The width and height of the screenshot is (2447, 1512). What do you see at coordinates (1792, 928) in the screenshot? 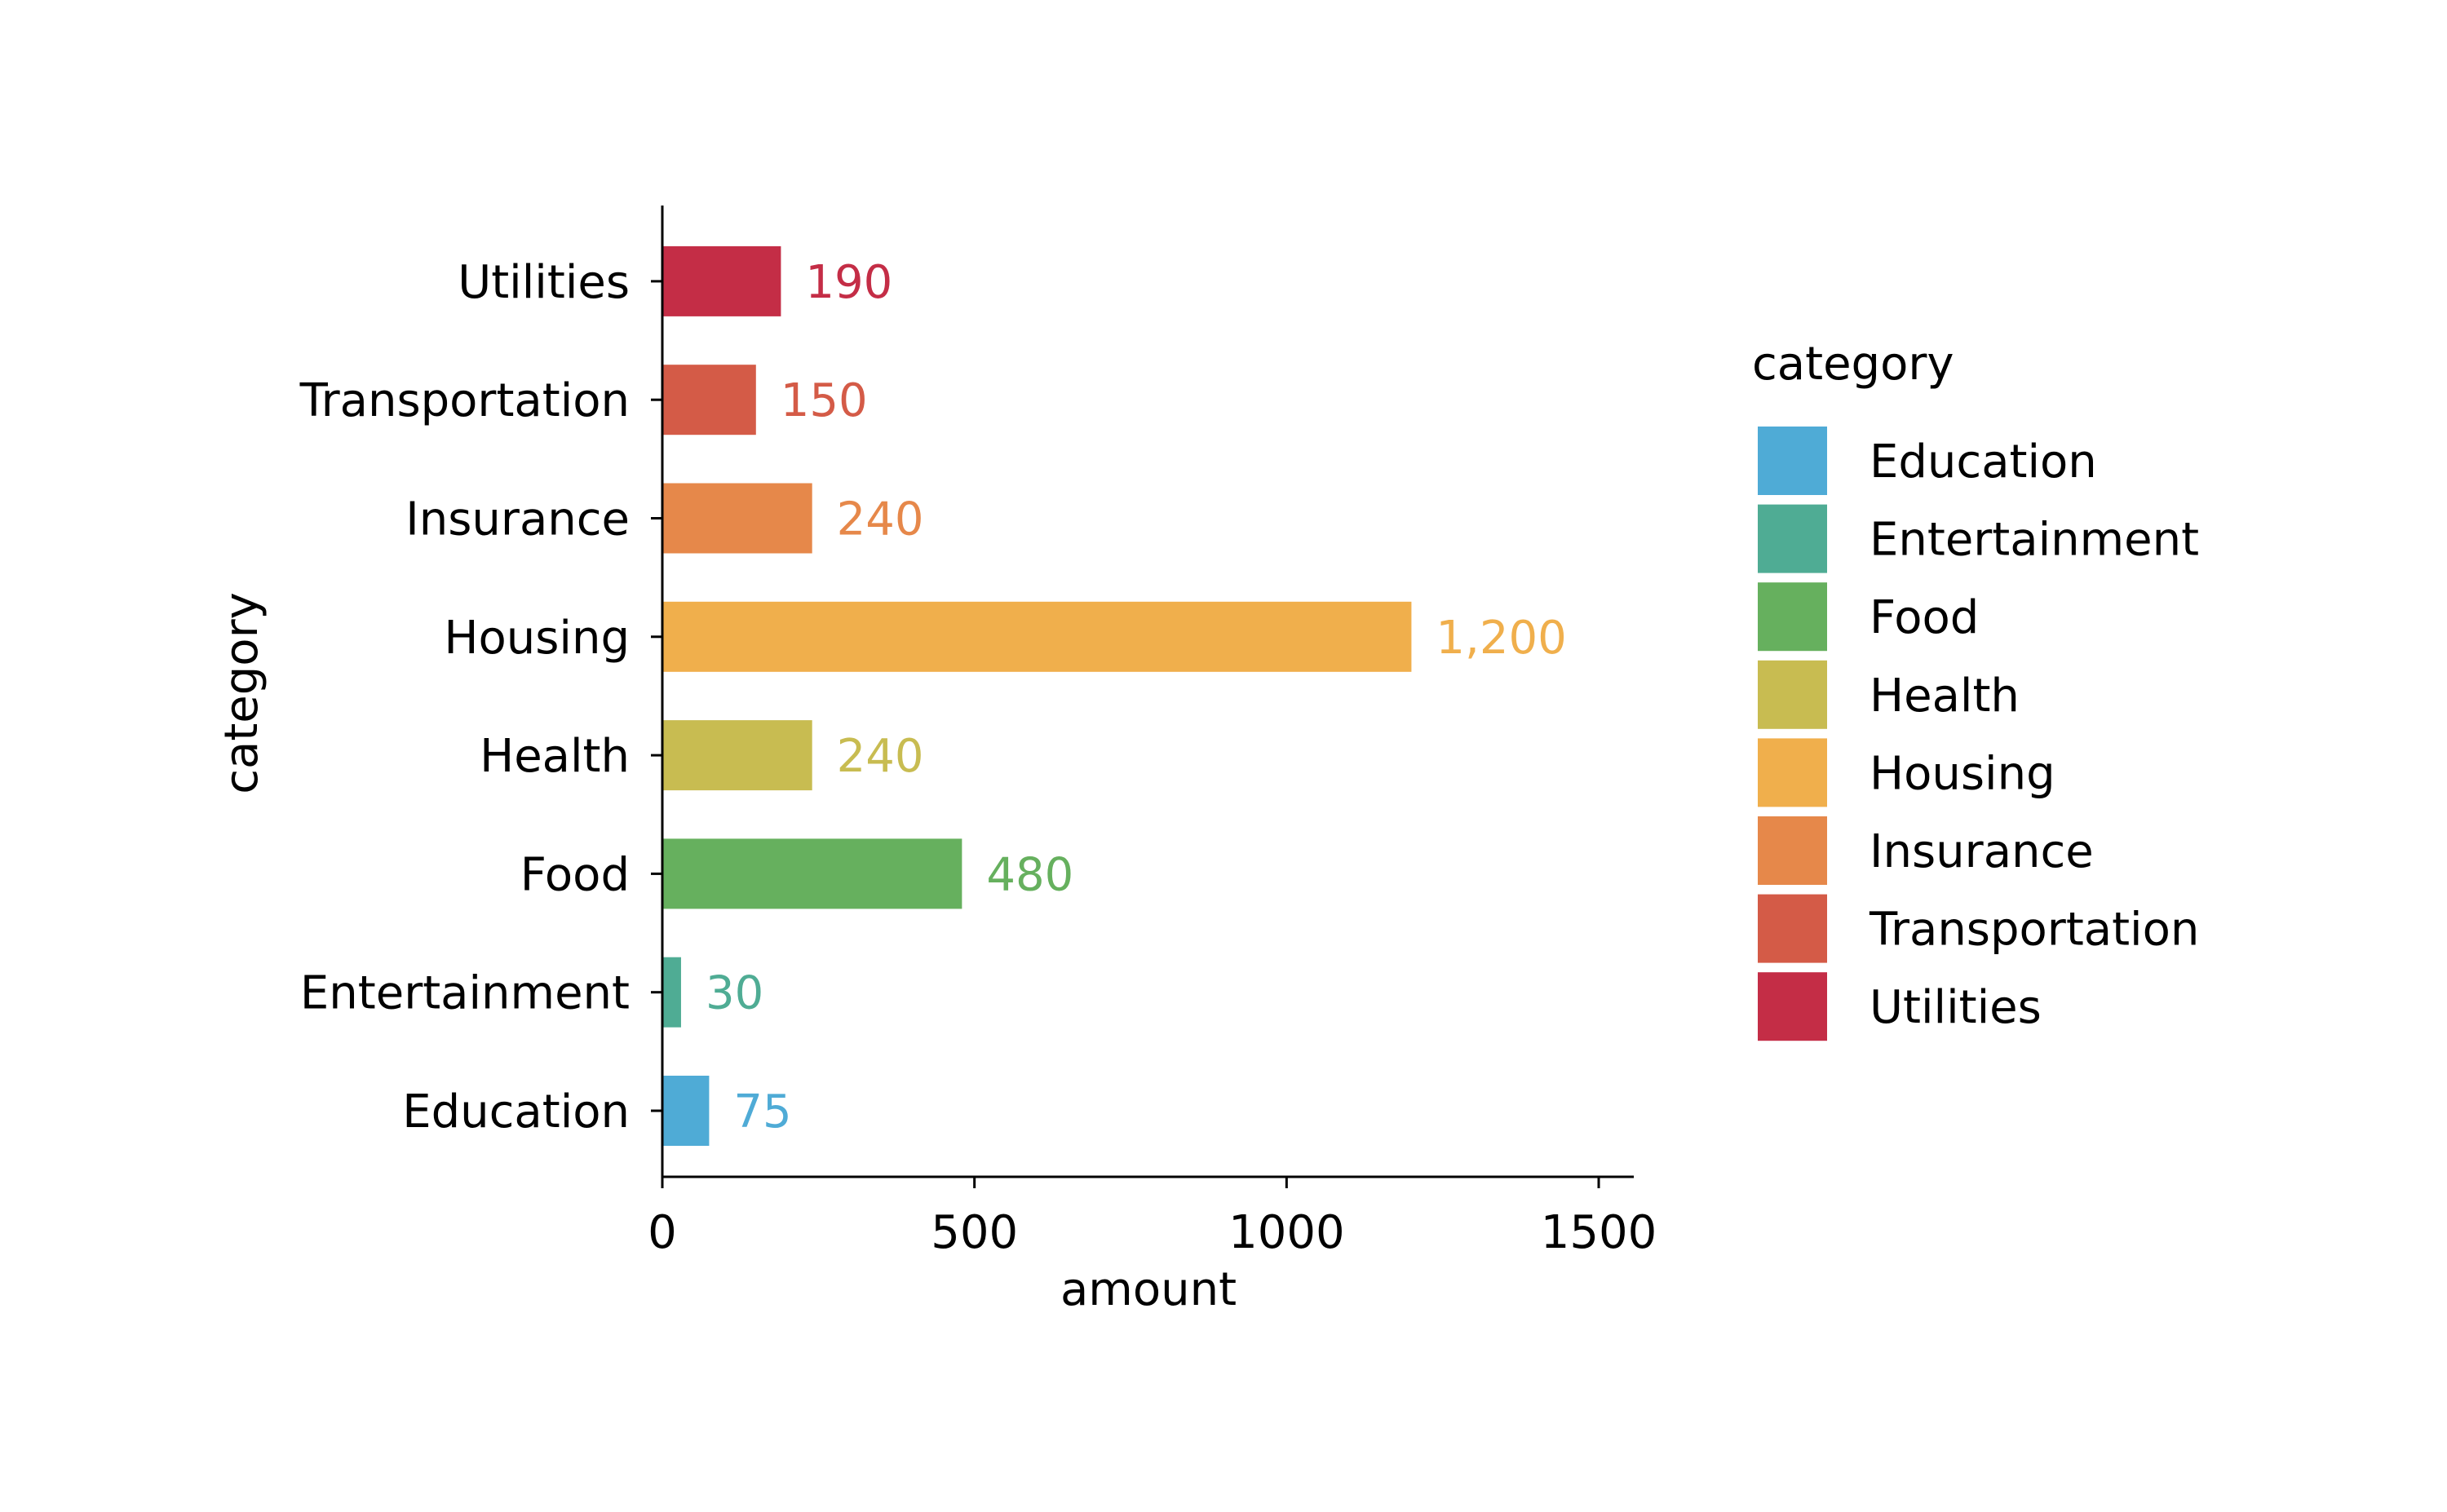
I see `legend-swatch-transportation` at bounding box center [1792, 928].